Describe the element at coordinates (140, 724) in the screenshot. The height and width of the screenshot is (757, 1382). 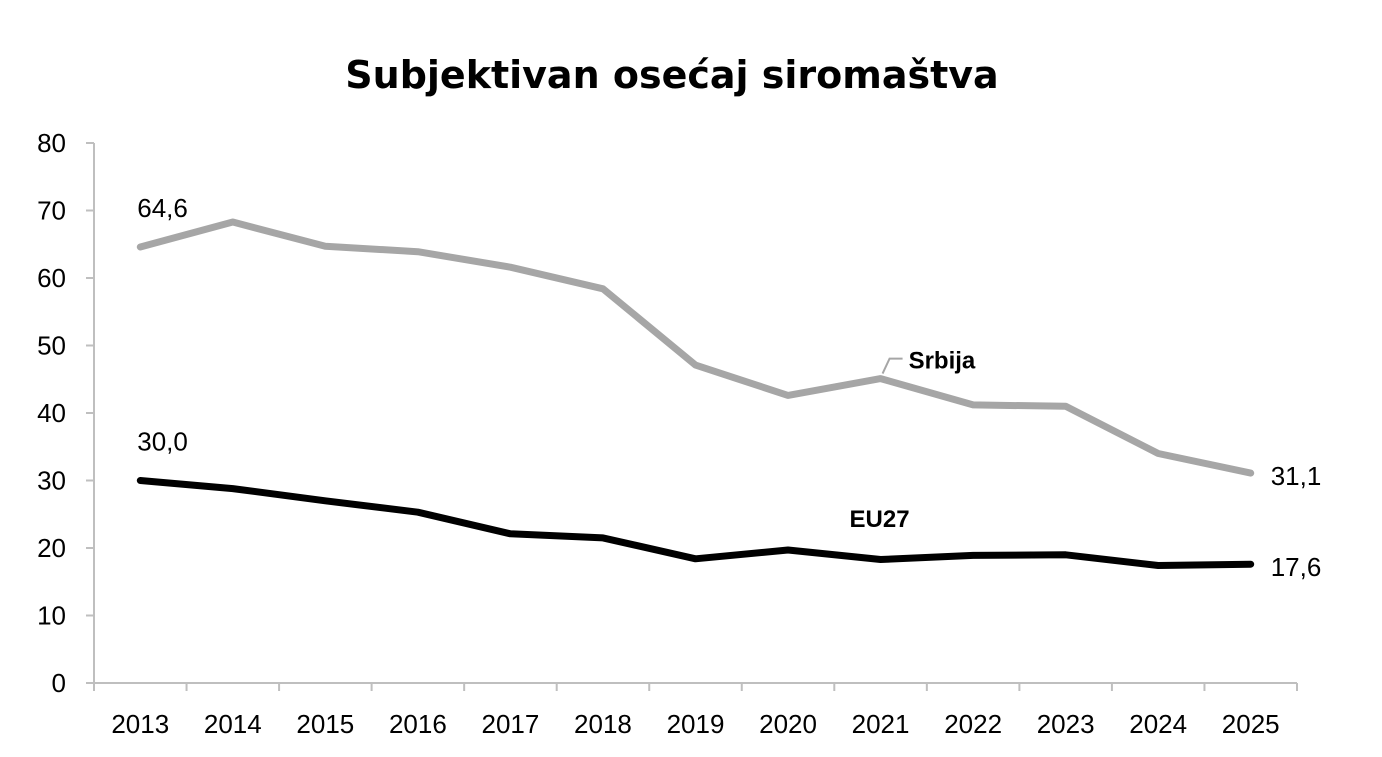
I see `x-tick-label: 2013` at that location.